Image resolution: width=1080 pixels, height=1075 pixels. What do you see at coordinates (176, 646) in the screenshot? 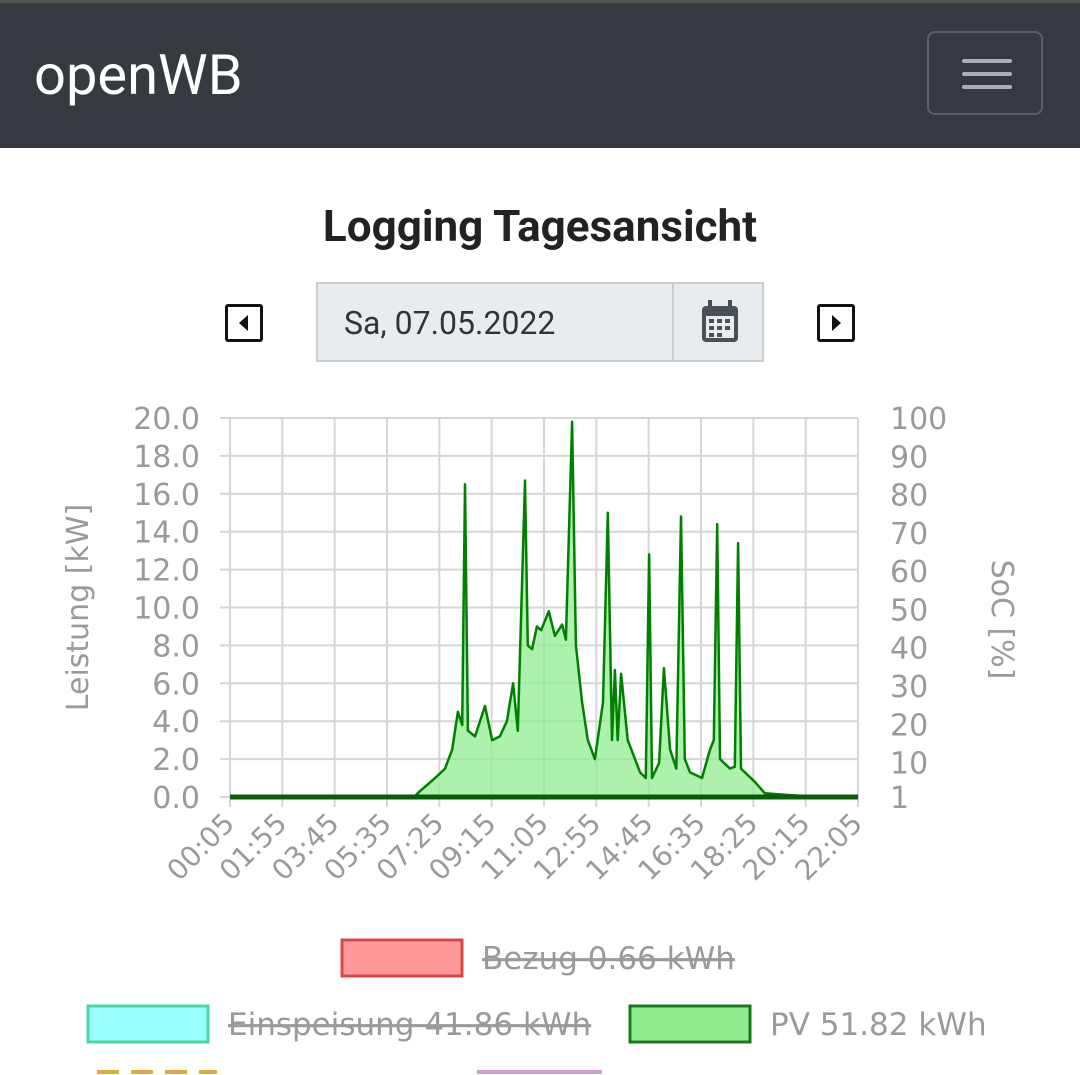
I see `y-tick-label: 8.0` at bounding box center [176, 646].